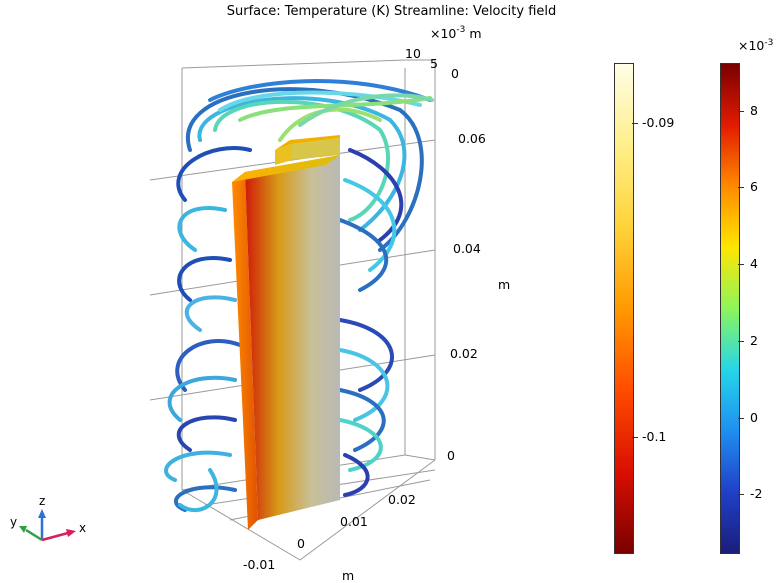  Describe the element at coordinates (82, 528) in the screenshot. I see `triad-x-label: x` at that location.